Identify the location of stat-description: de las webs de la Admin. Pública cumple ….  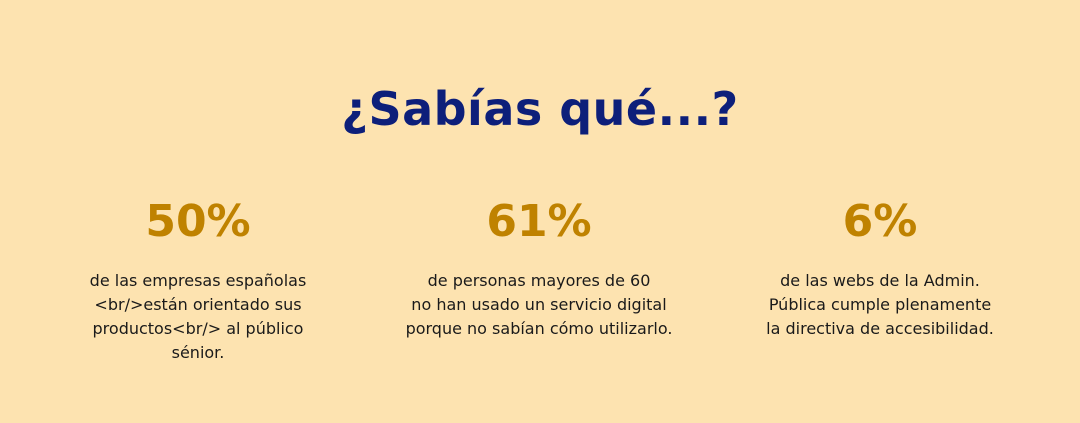
(880, 304).